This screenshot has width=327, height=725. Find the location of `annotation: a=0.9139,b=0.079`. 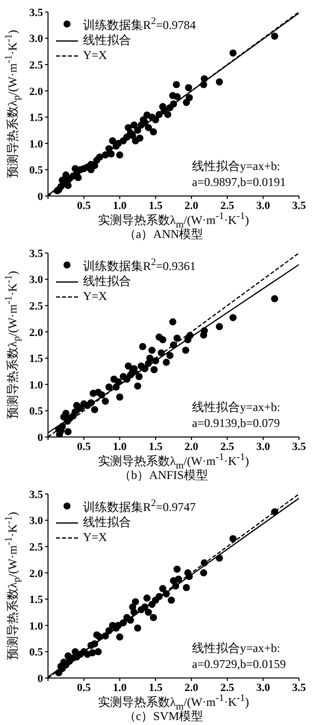

annotation: a=0.9139,b=0.079 is located at coordinates (236, 423).